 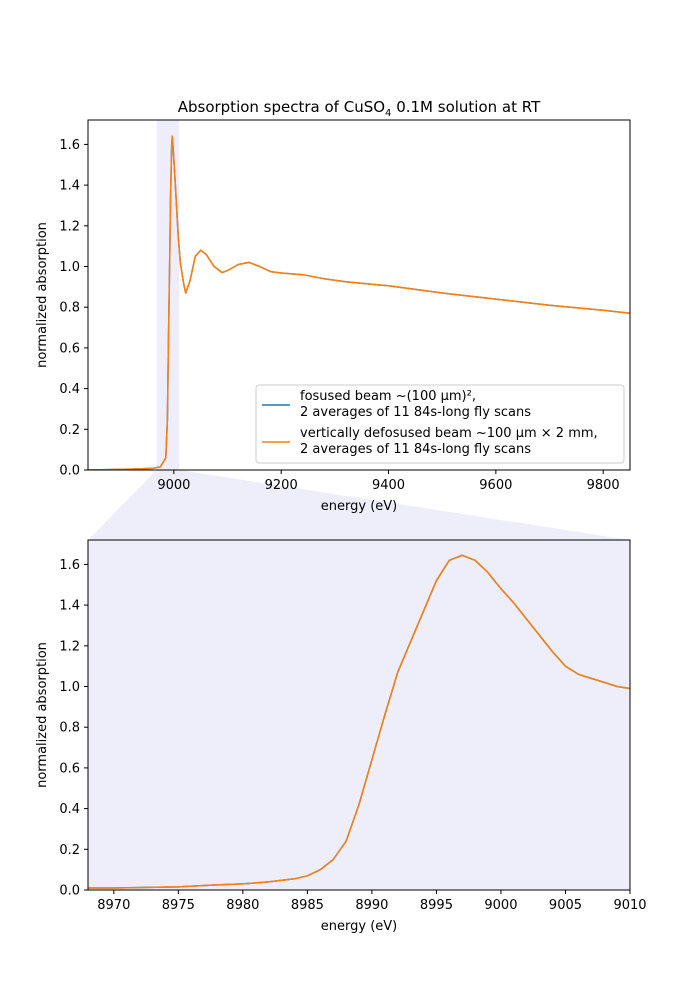 I want to click on zoomed-x-tick-label: 9005, so click(x=565, y=905).